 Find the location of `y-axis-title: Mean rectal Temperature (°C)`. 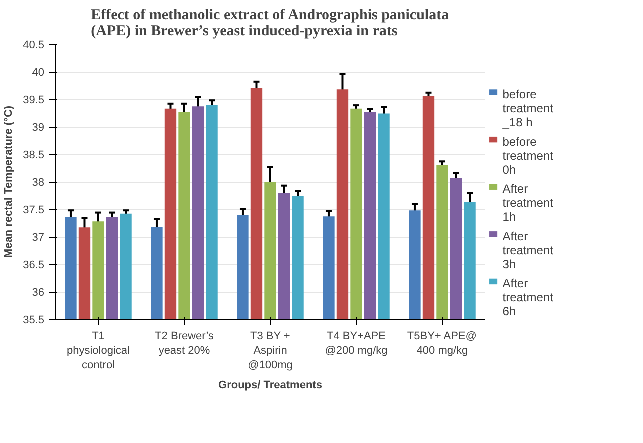

y-axis-title: Mean rectal Temperature (°C) is located at coordinates (9, 182).